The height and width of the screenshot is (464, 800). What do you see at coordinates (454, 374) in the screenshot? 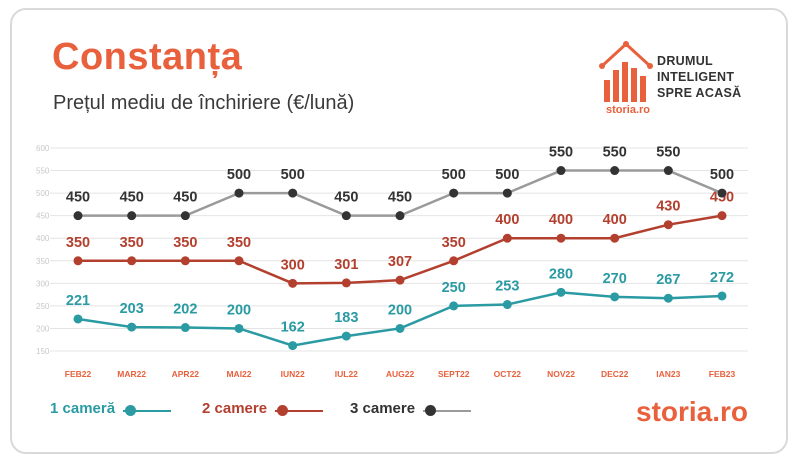
I see `x-tick-label: SEPT22` at bounding box center [454, 374].